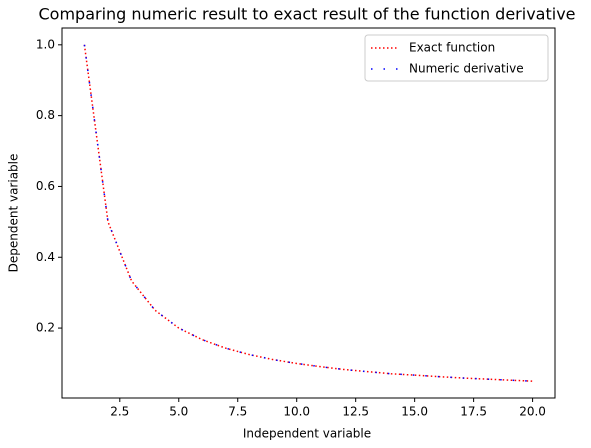  I want to click on x-tick-label: 12.5, so click(355, 412).